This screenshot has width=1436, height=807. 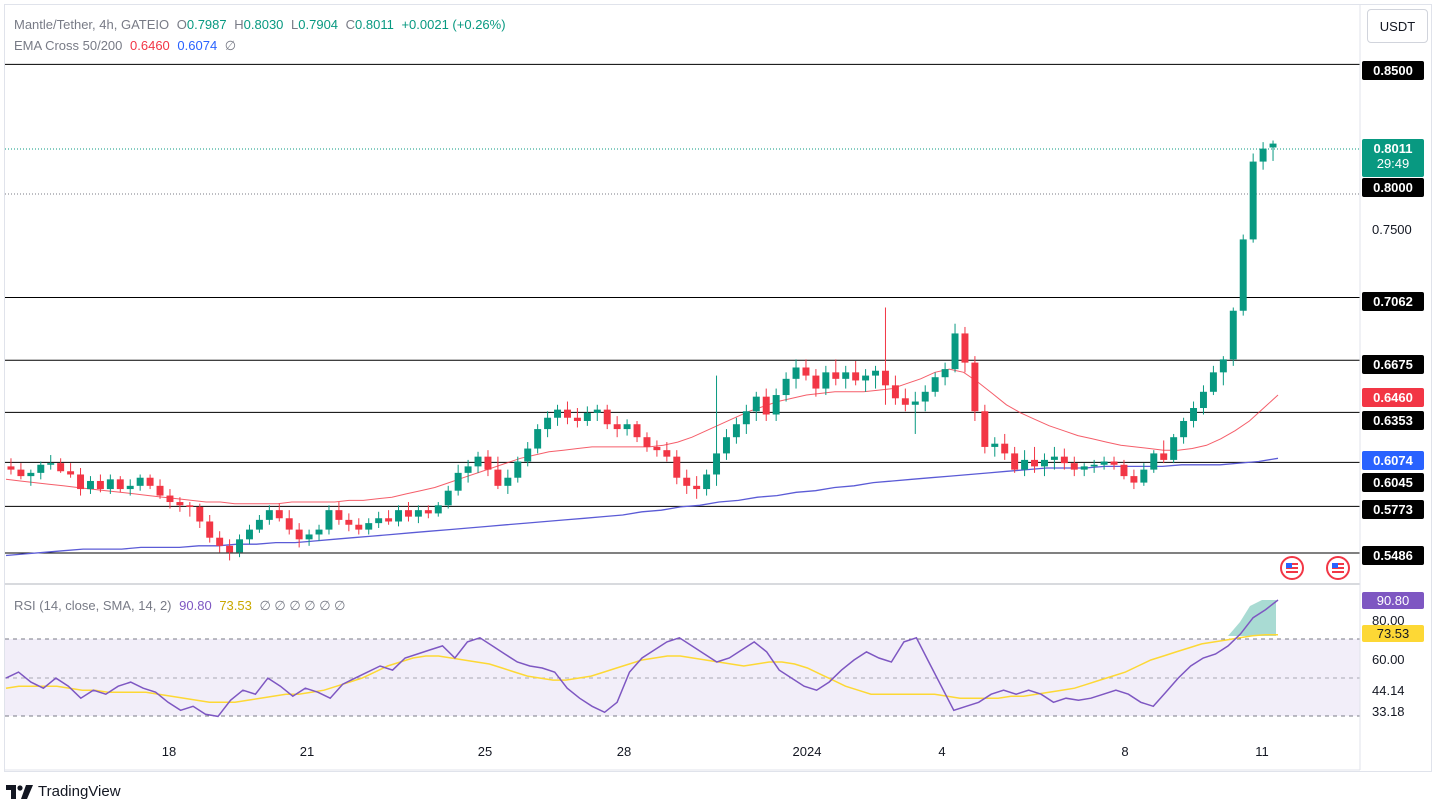 I want to click on close-value: 0.8011, so click(x=374, y=24).